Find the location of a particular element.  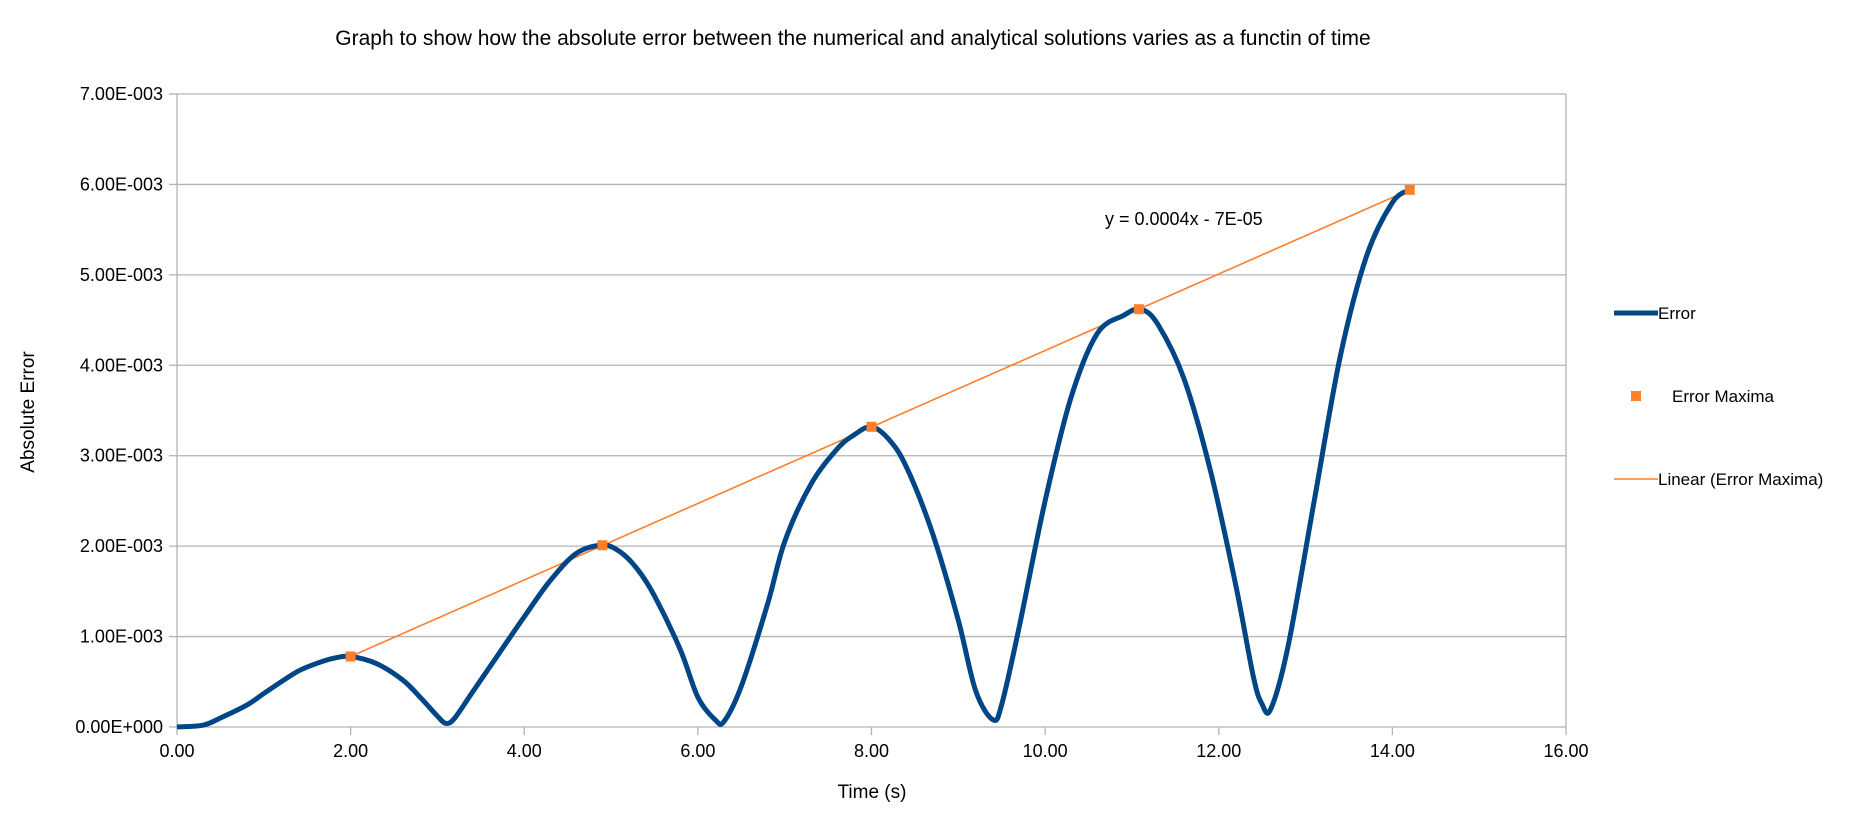

y-tick-label: 0.00E+000 is located at coordinates (119, 727).